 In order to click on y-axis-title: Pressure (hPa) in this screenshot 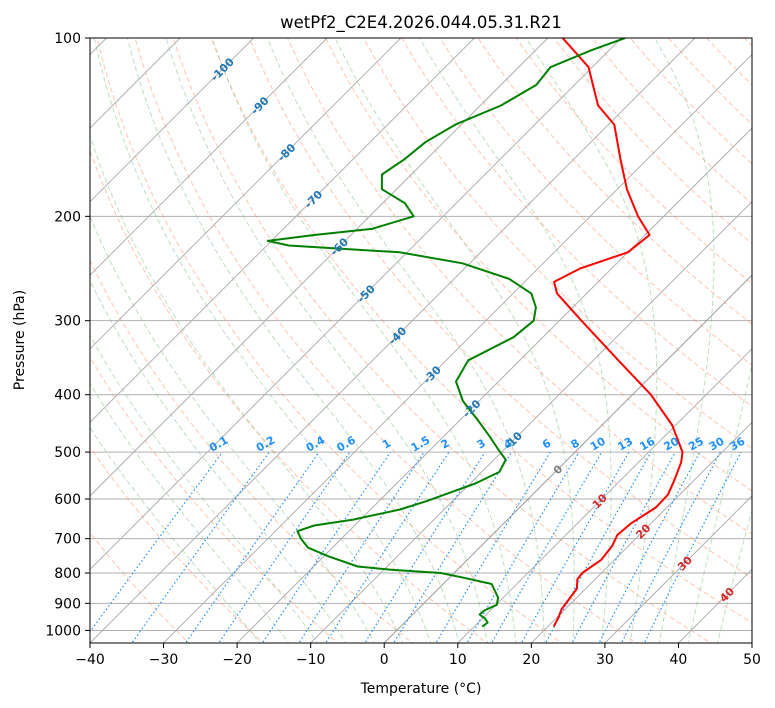, I will do `click(20, 340)`.